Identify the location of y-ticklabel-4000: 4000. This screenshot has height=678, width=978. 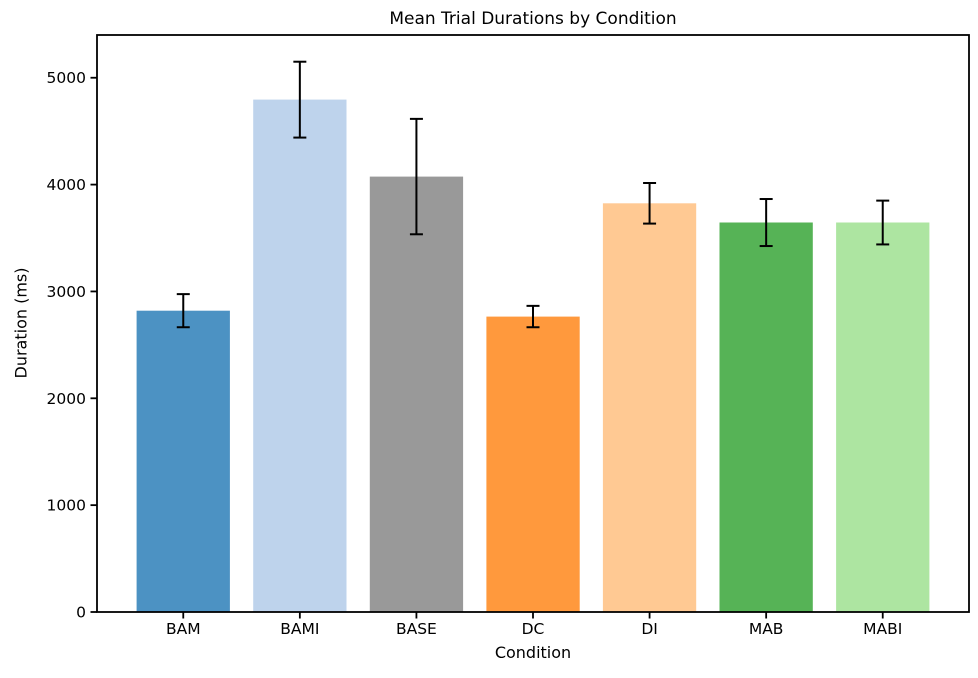
(66, 185).